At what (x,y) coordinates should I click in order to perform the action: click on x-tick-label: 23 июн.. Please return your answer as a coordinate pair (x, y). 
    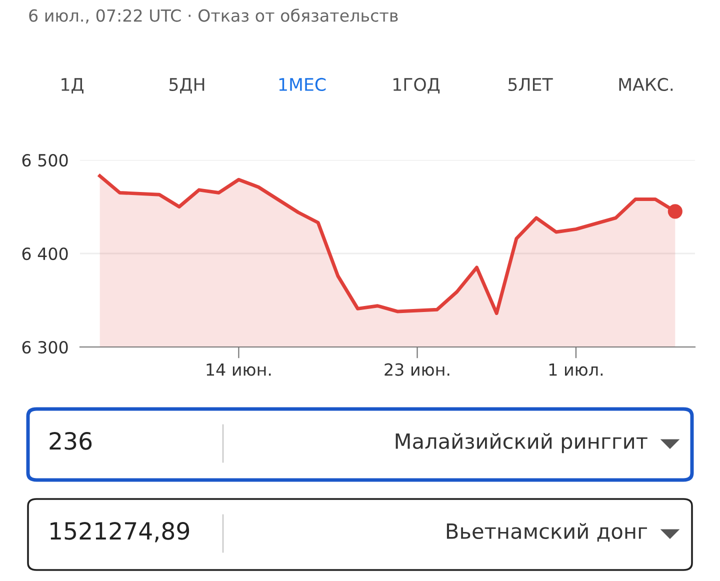
    Looking at the image, I should click on (417, 369).